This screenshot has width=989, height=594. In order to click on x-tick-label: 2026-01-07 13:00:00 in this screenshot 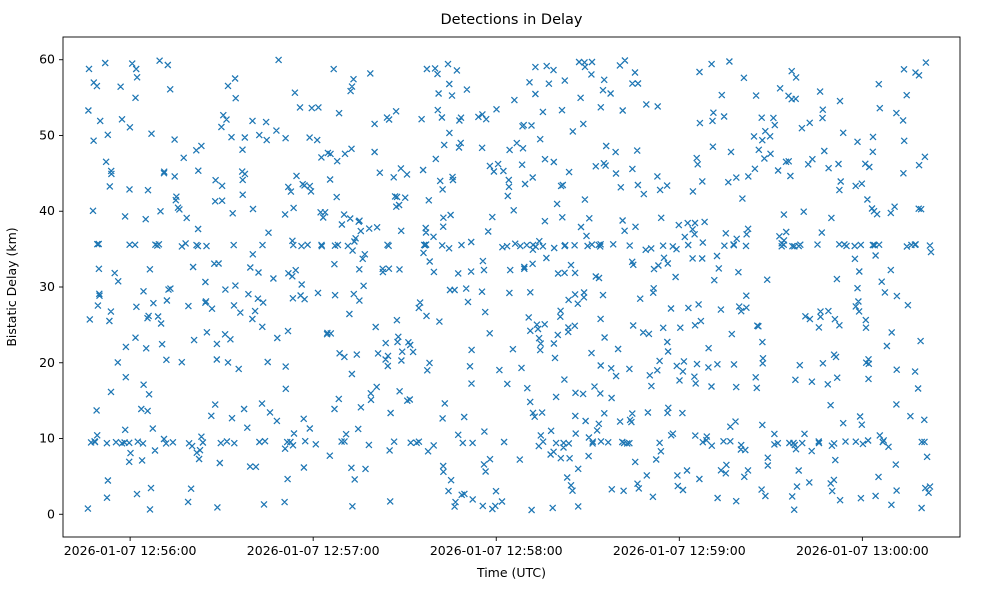, I will do `click(862, 550)`.